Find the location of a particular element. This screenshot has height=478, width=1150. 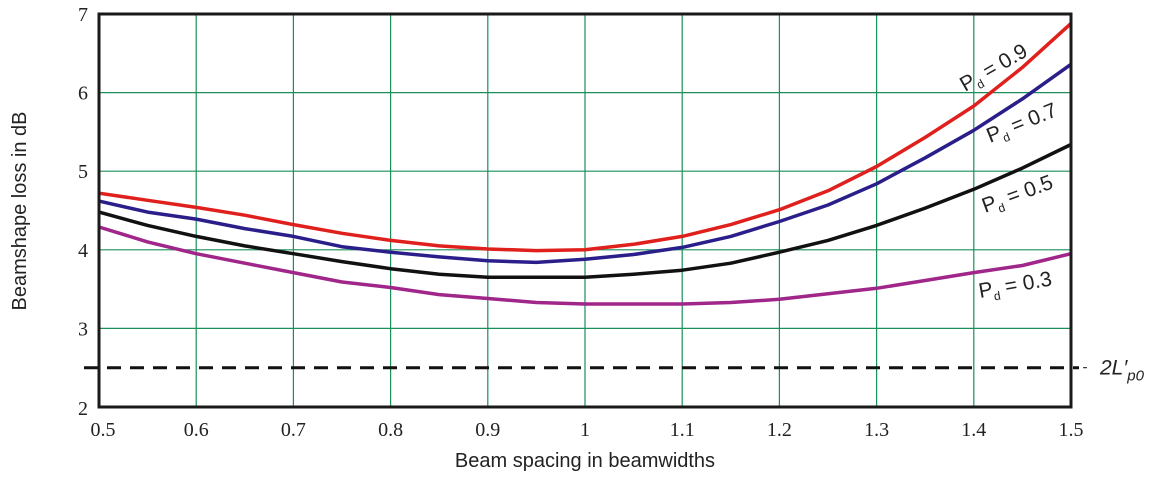

y-axis-label: Beamshape loss in dB is located at coordinates (20, 210).